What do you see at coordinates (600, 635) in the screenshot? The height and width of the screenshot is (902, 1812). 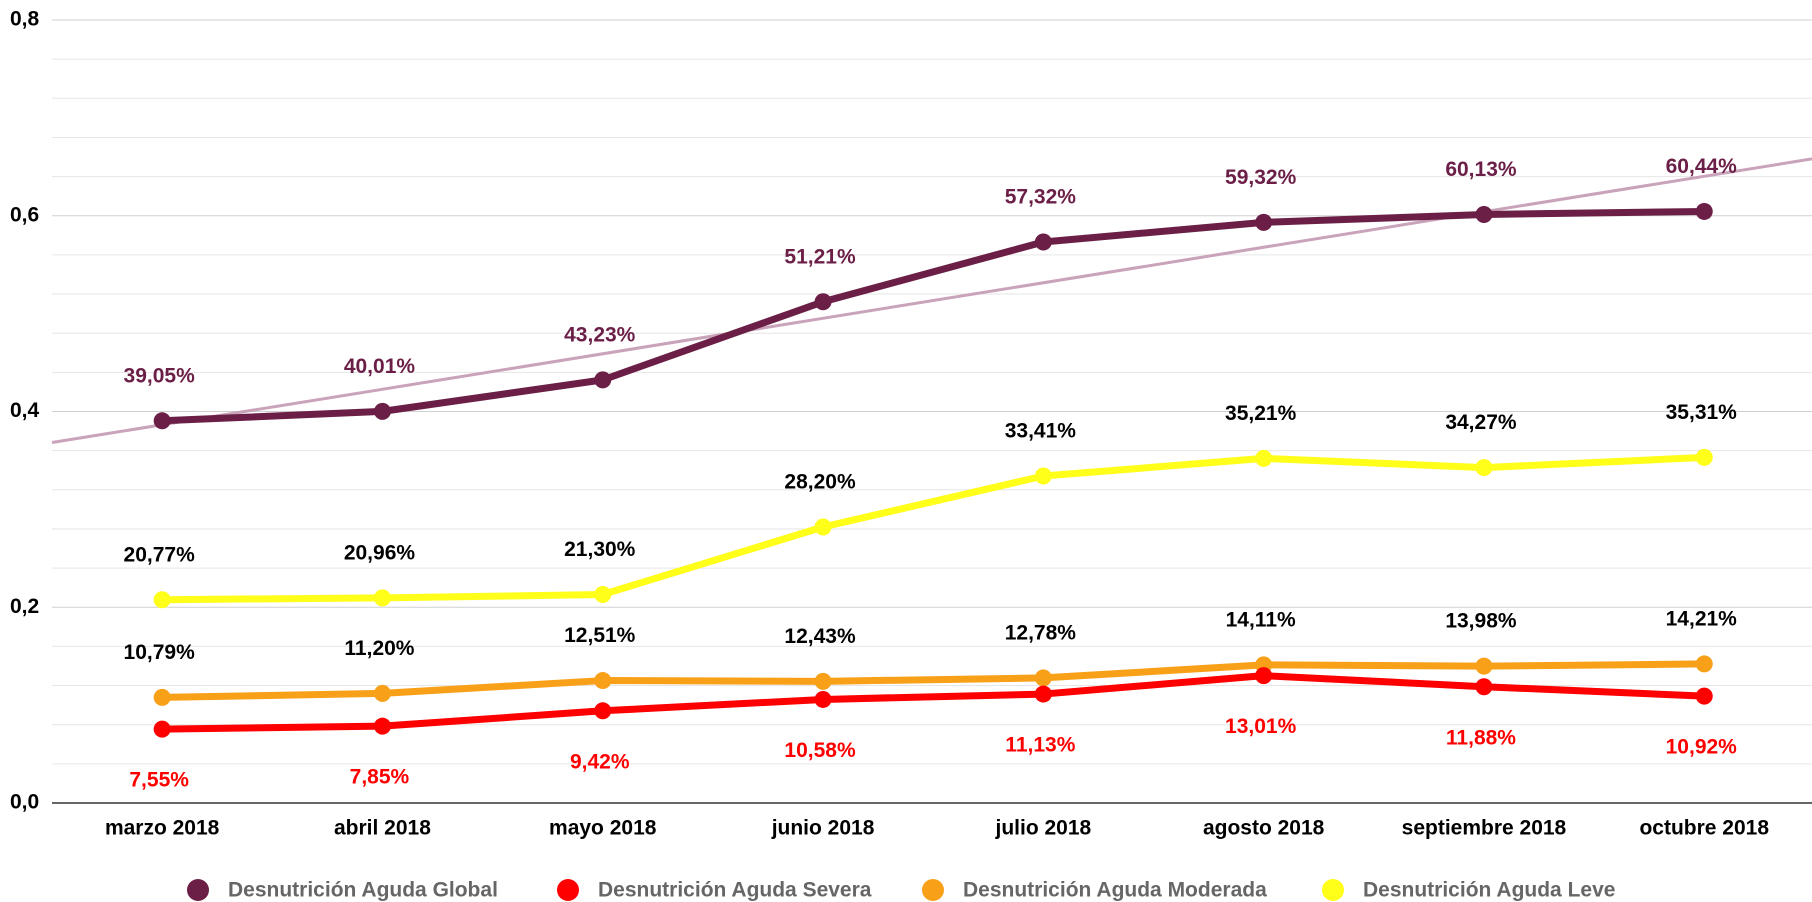 I see `data-label: 12,51%` at bounding box center [600, 635].